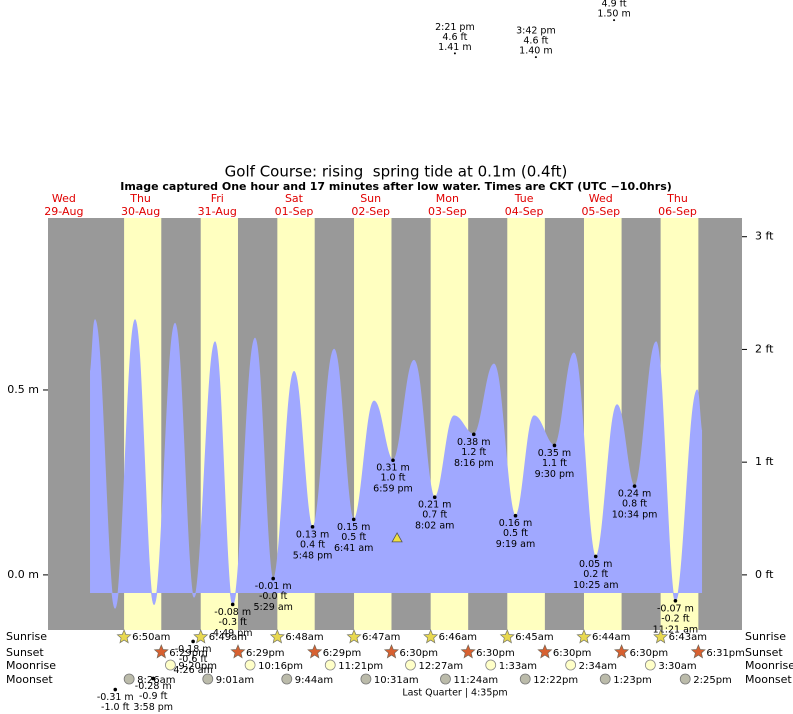 The height and width of the screenshot is (714, 793). I want to click on moonset-time: 9:44am, so click(314, 680).